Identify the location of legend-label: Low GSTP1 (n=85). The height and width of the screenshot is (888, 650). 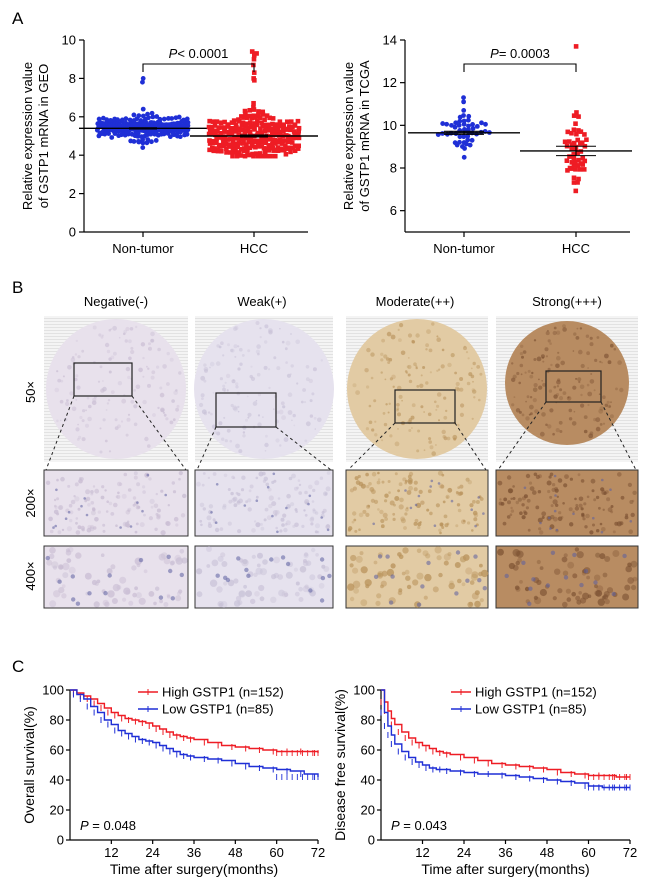
(531, 709).